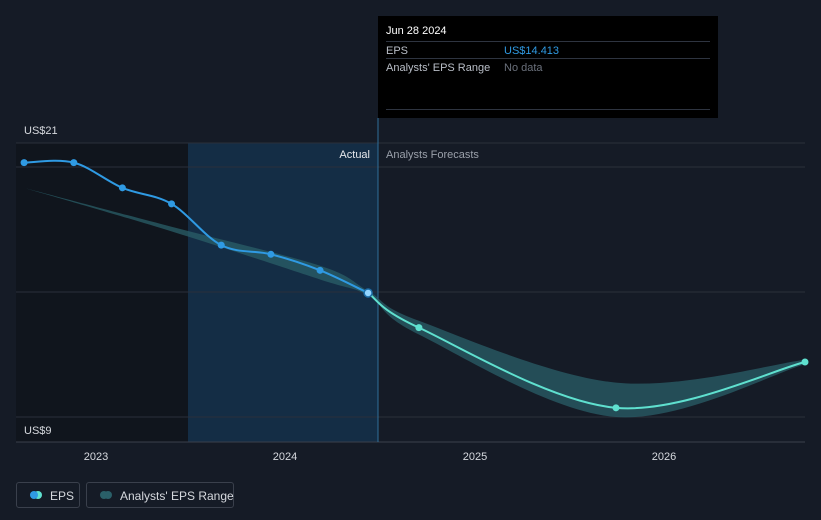  Describe the element at coordinates (96, 457) in the screenshot. I see `x-tick-2023: 2023` at that location.